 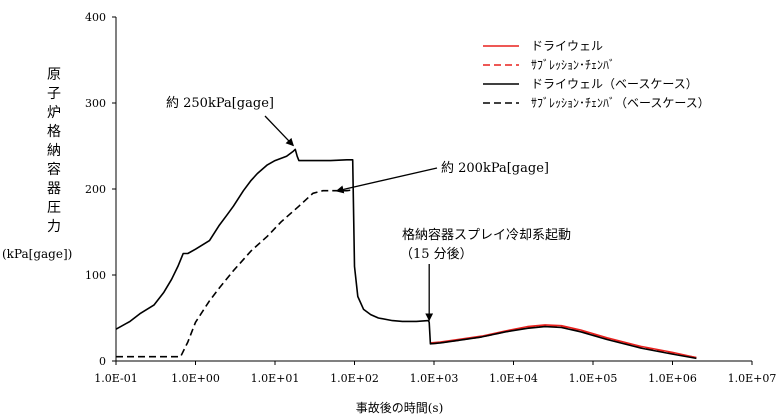 I want to click on annotation-250kpa: 約 250kPa[gage], so click(x=220, y=103).